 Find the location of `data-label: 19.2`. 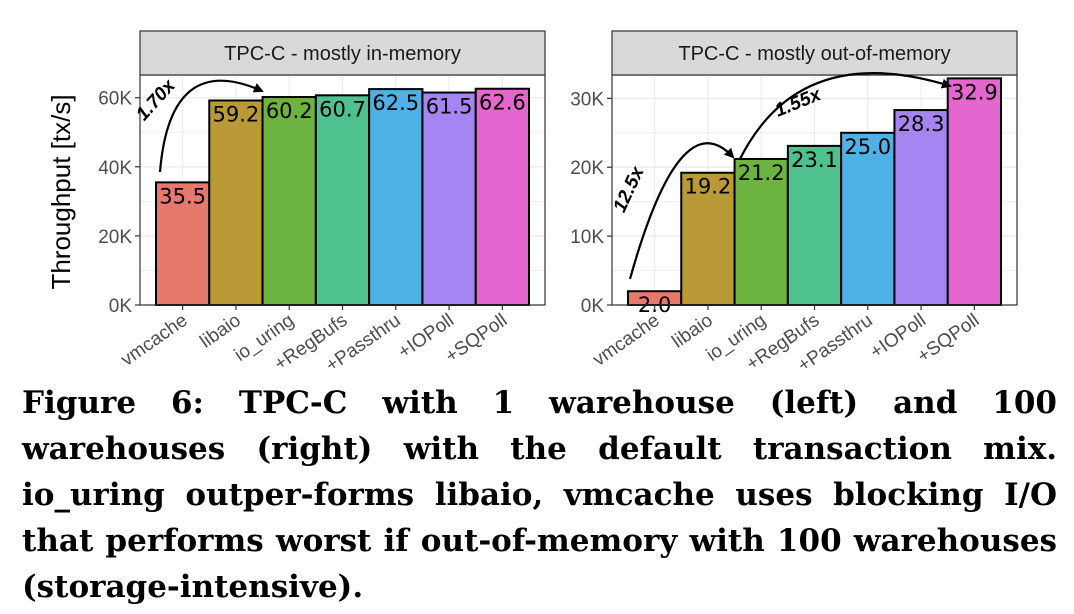

data-label: 19.2 is located at coordinates (708, 187).